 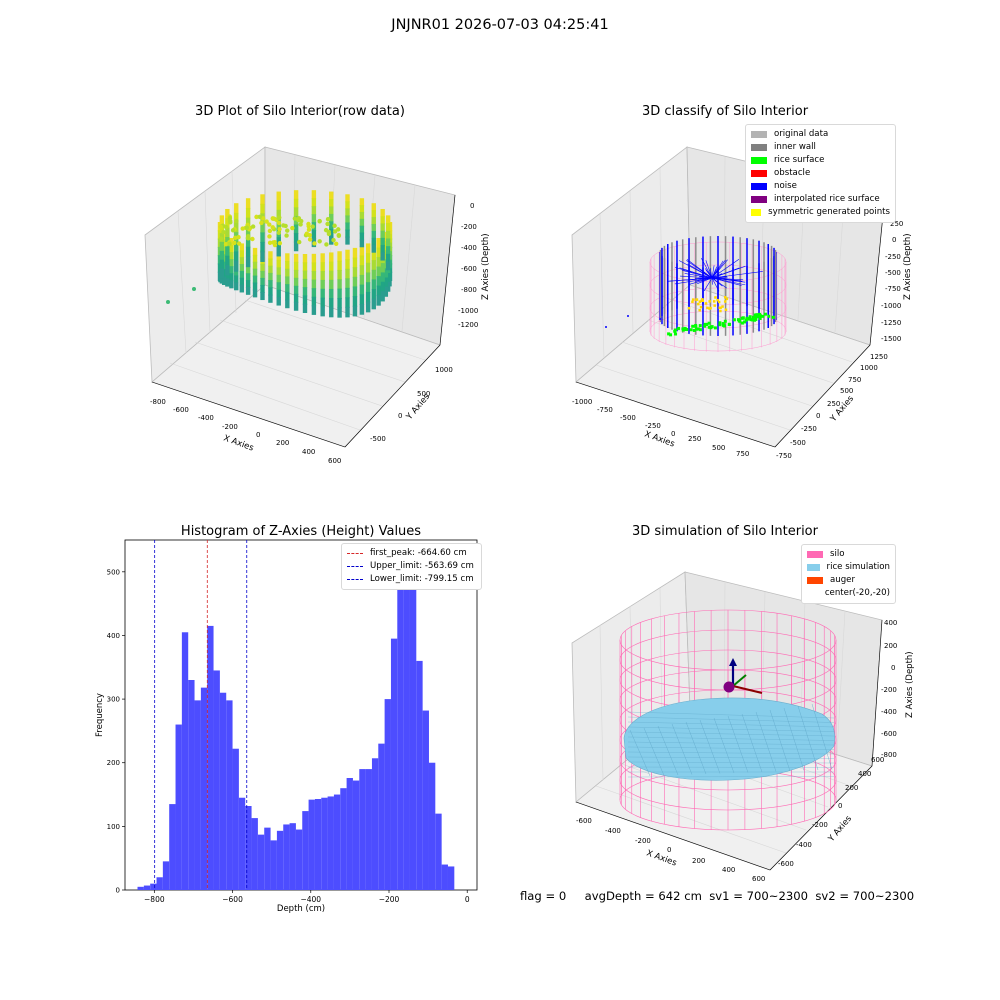 What do you see at coordinates (301, 531) in the screenshot?
I see `panel3-title: Histogram of Z-Axies (Height) Values` at bounding box center [301, 531].